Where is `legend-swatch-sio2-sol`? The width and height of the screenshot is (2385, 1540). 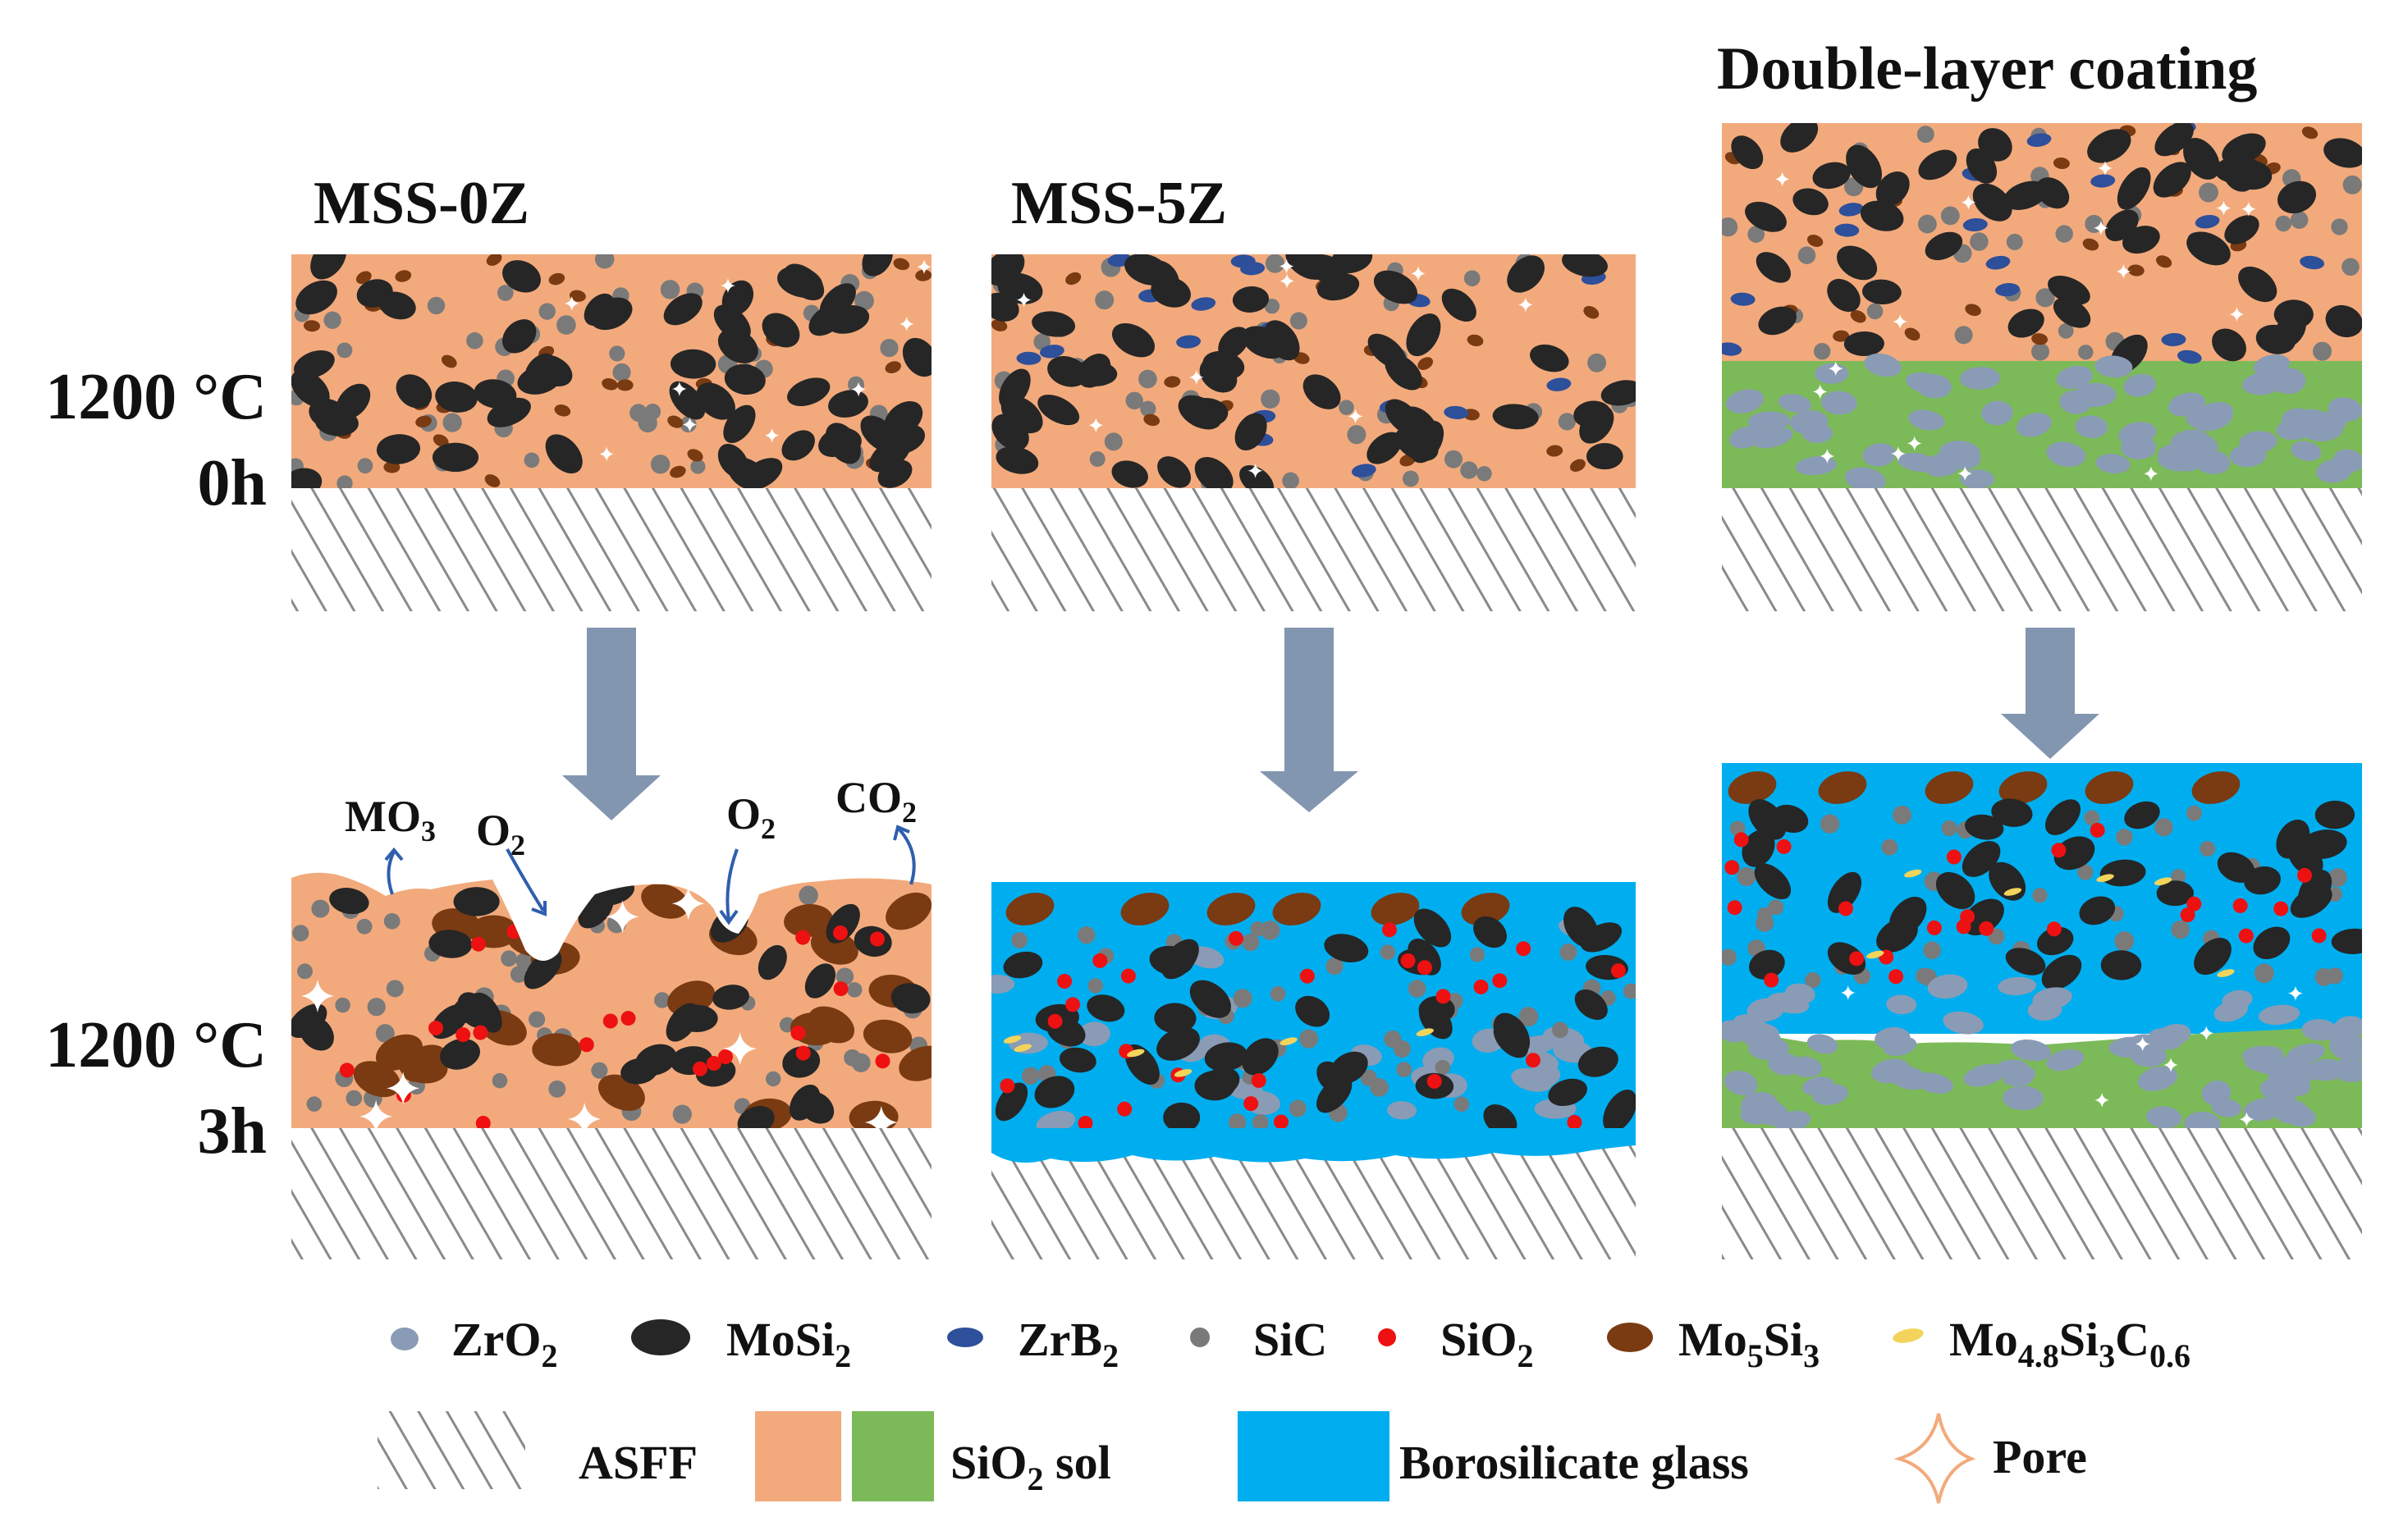 legend-swatch-sio2-sol is located at coordinates (893, 1456).